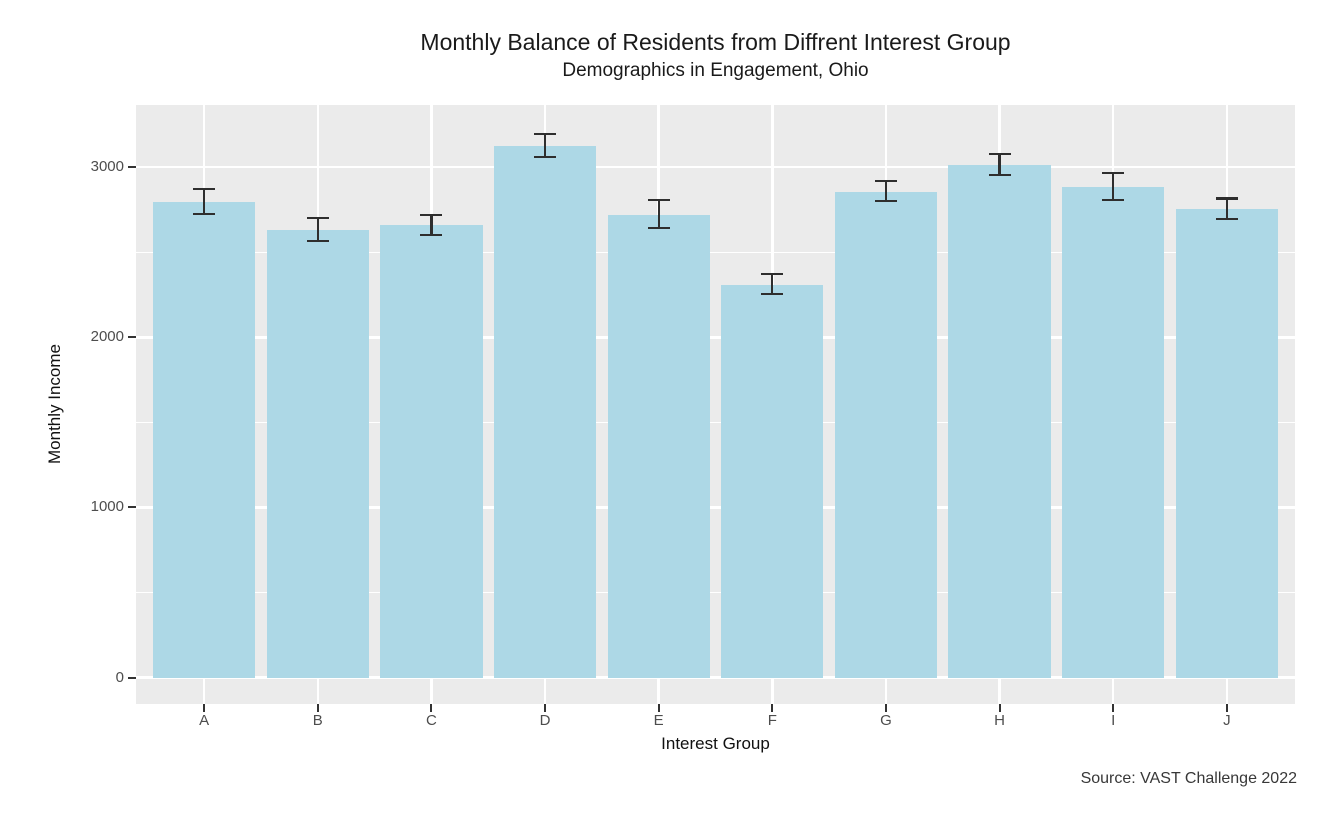 This screenshot has height=833, width=1335. What do you see at coordinates (658, 720) in the screenshot?
I see `x-tick-label: E` at bounding box center [658, 720].